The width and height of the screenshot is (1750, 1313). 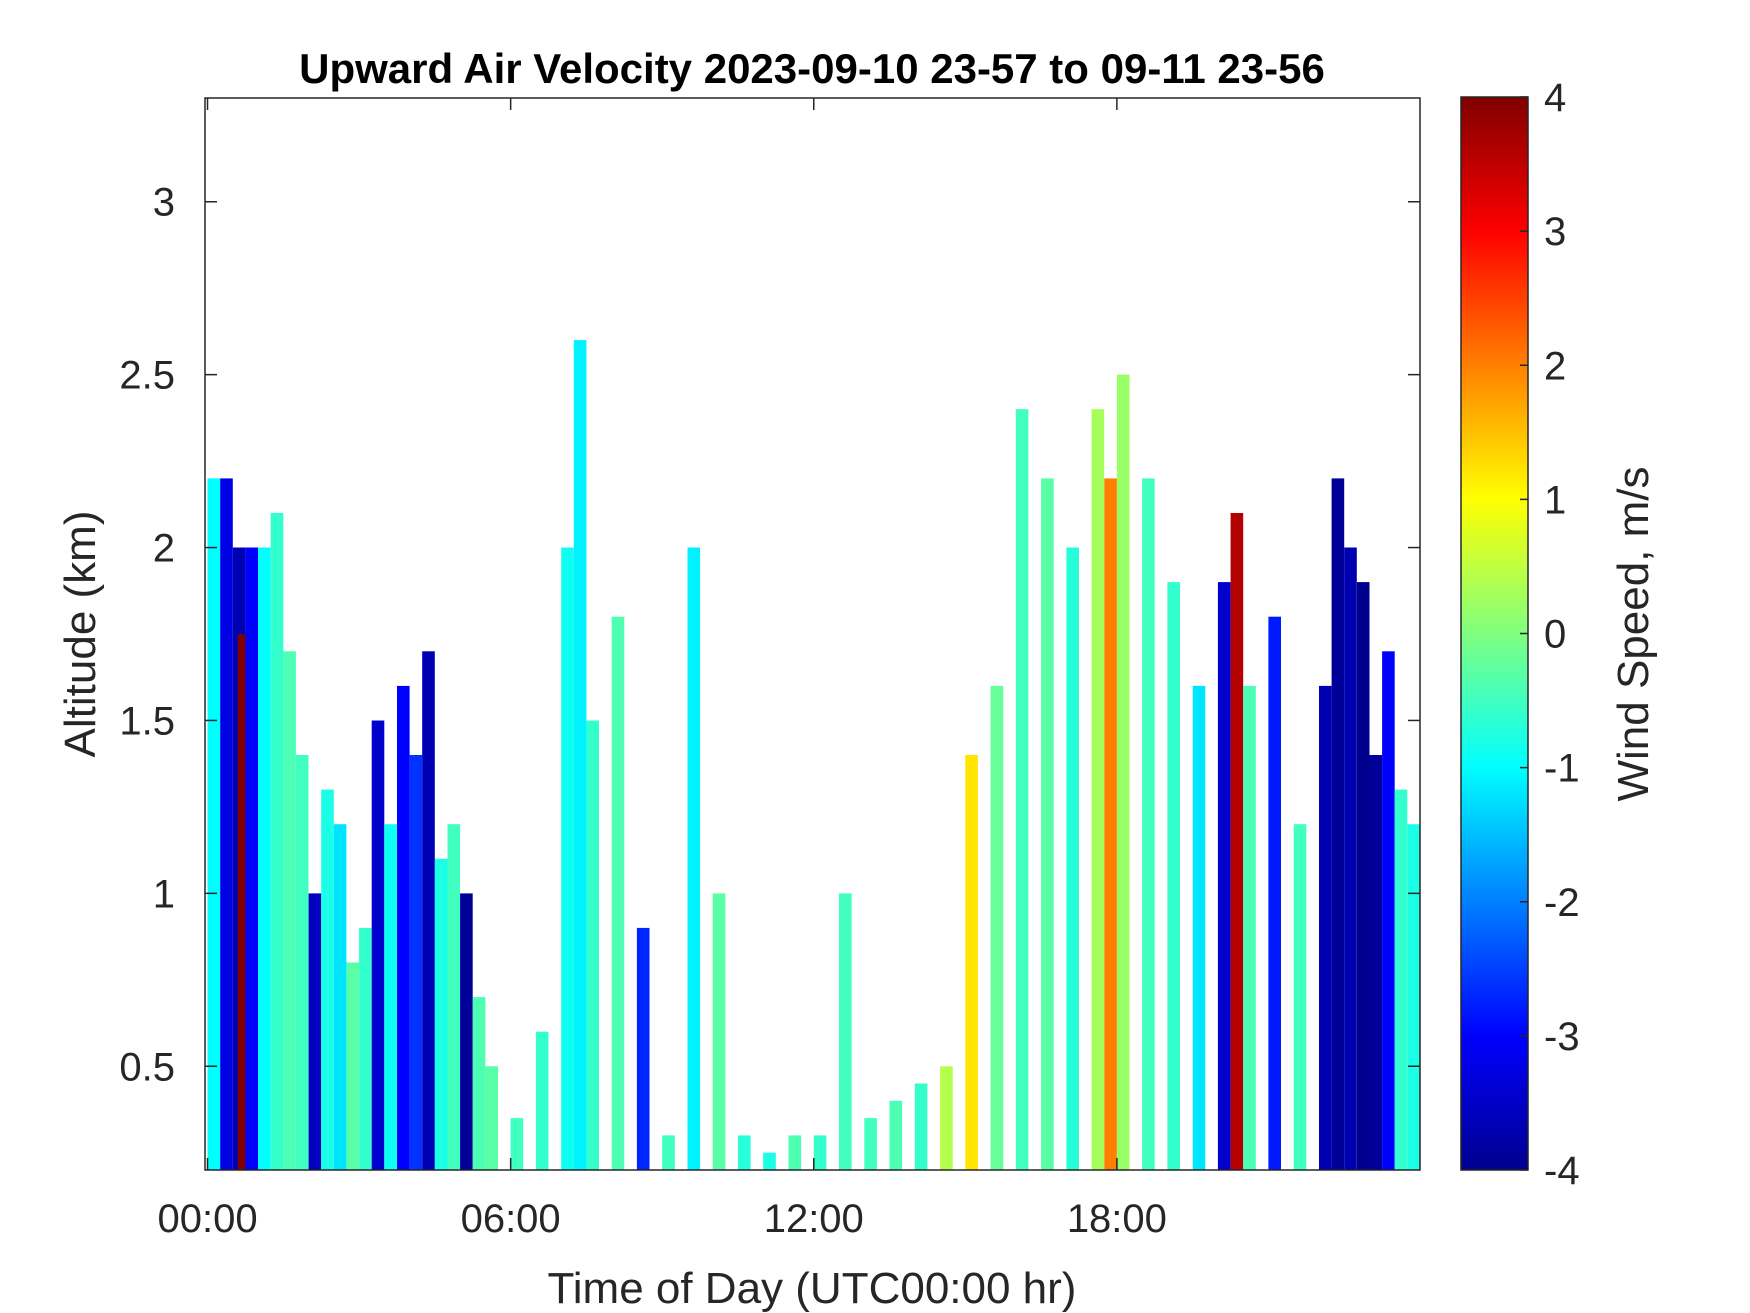 What do you see at coordinates (814, 1219) in the screenshot?
I see `x-tick-label: 12:00` at bounding box center [814, 1219].